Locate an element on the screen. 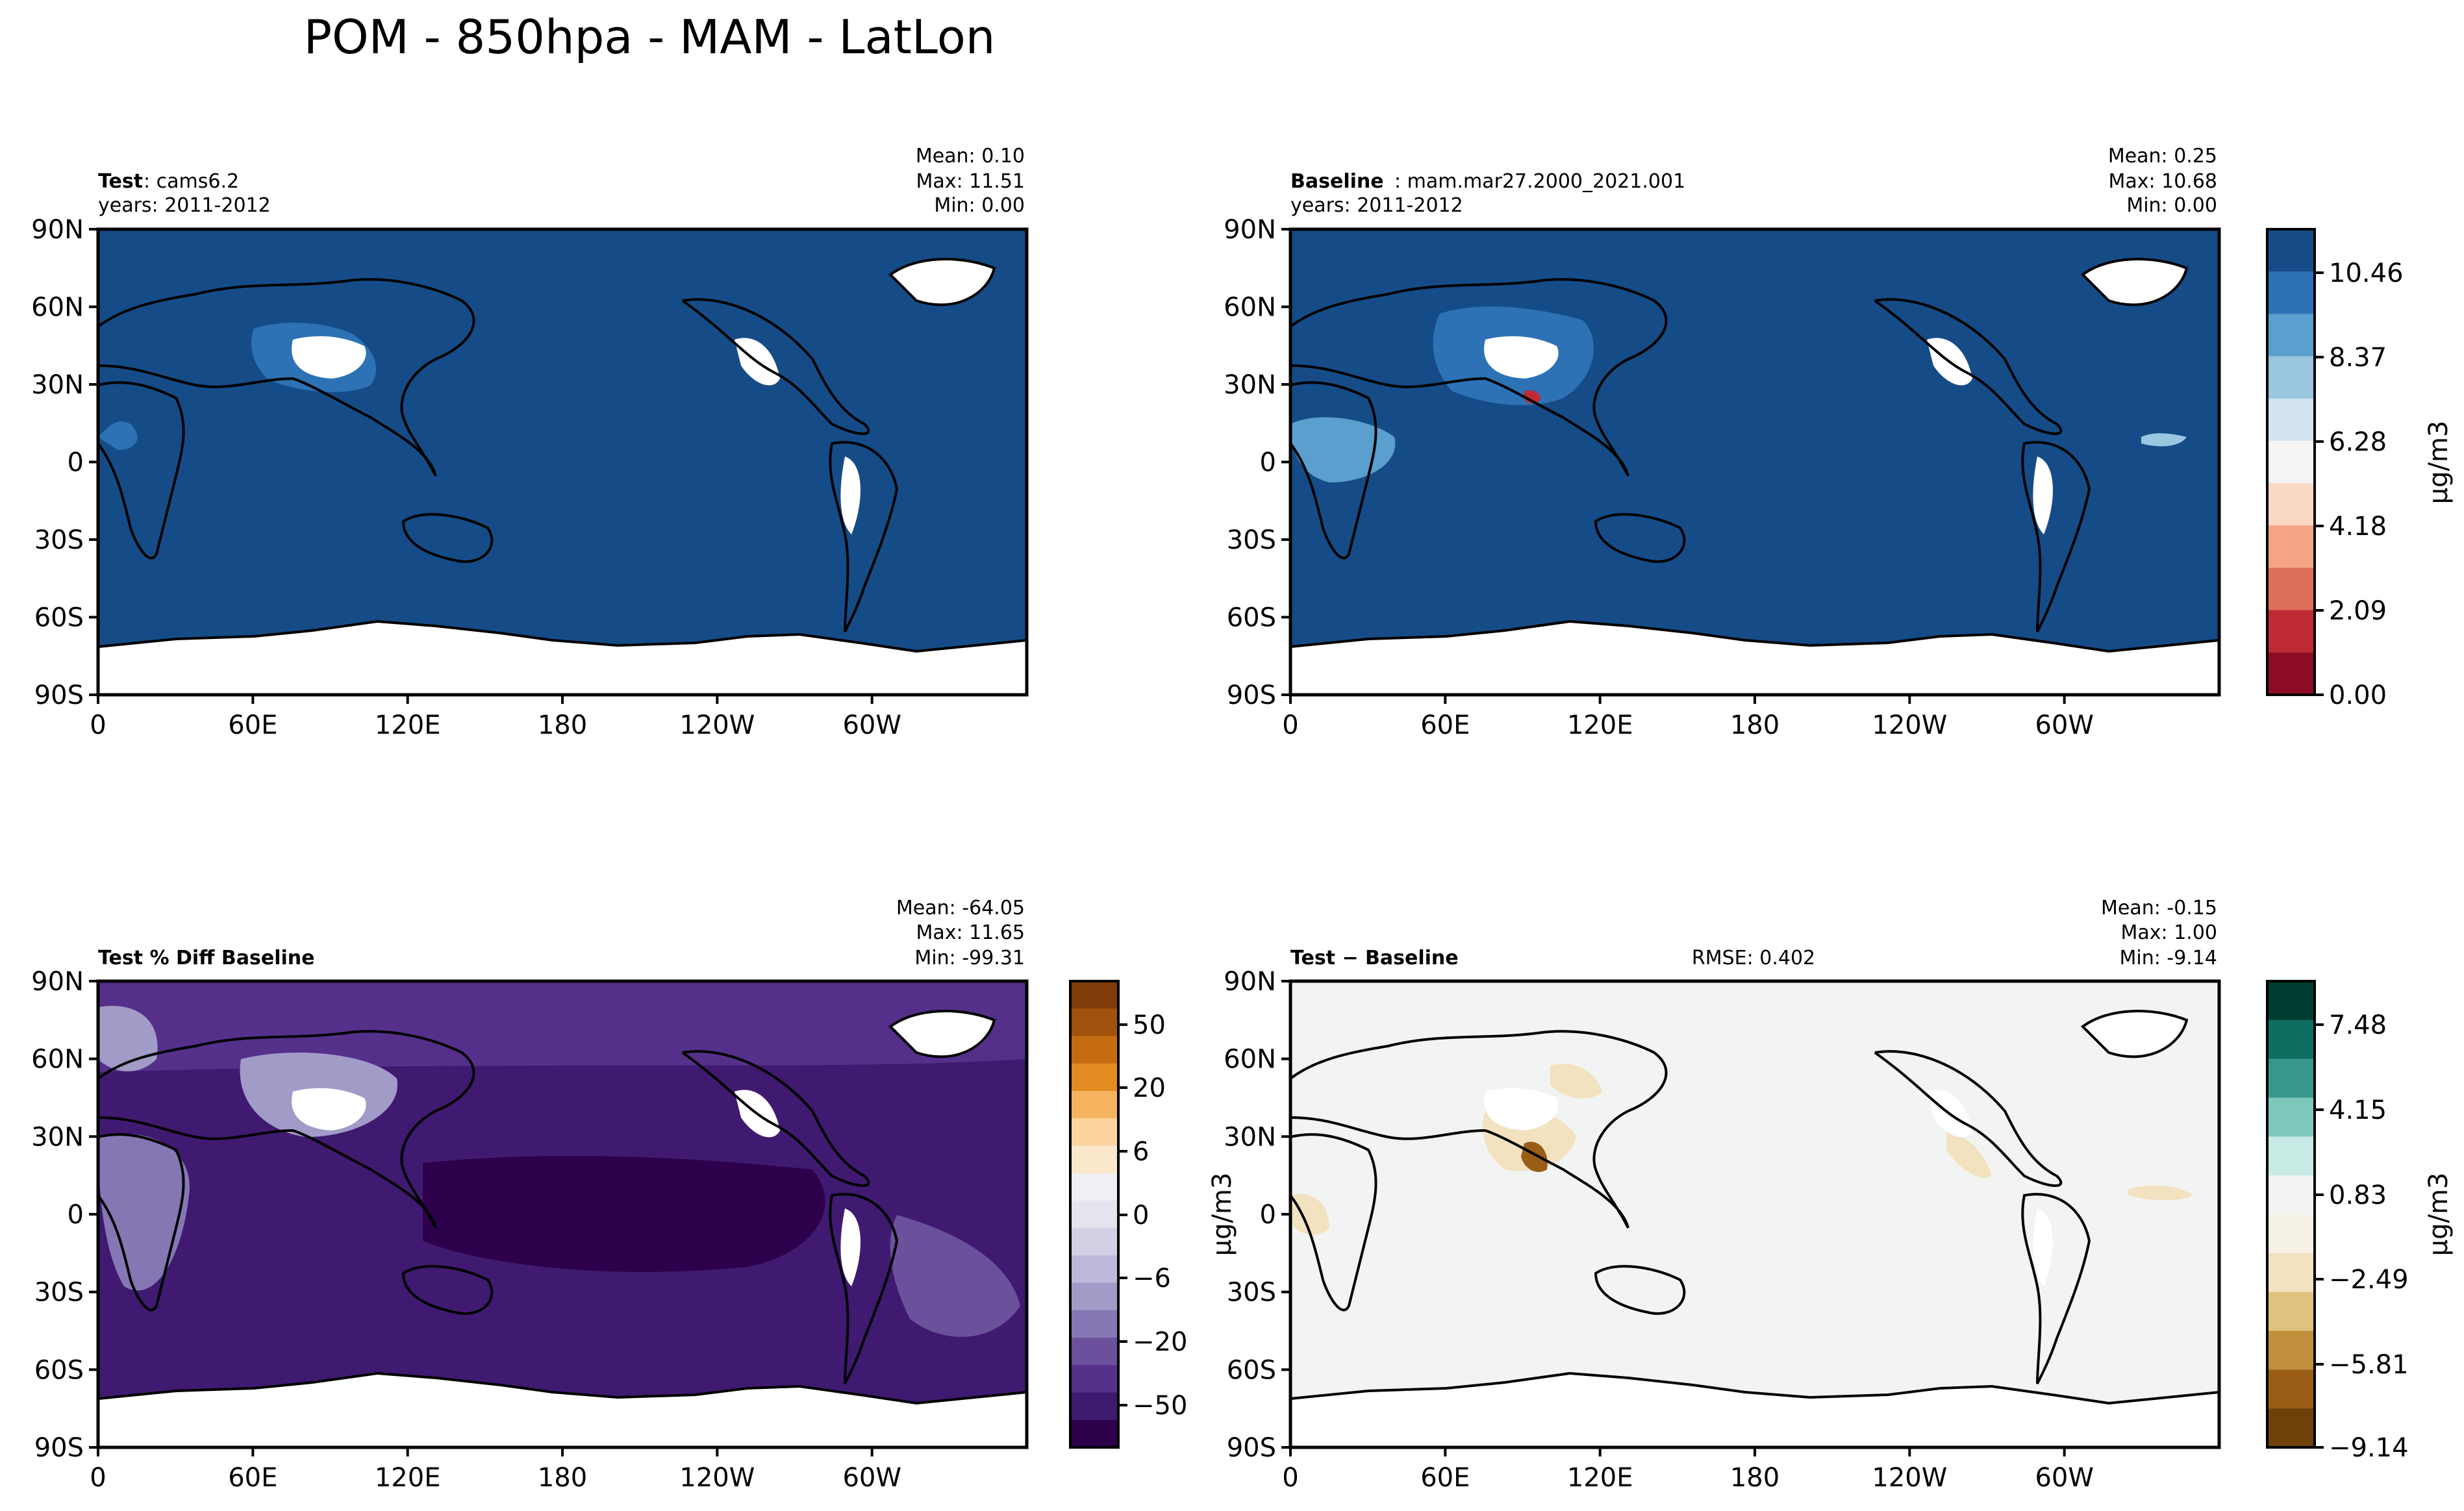  panel-test-map is located at coordinates (562, 462).